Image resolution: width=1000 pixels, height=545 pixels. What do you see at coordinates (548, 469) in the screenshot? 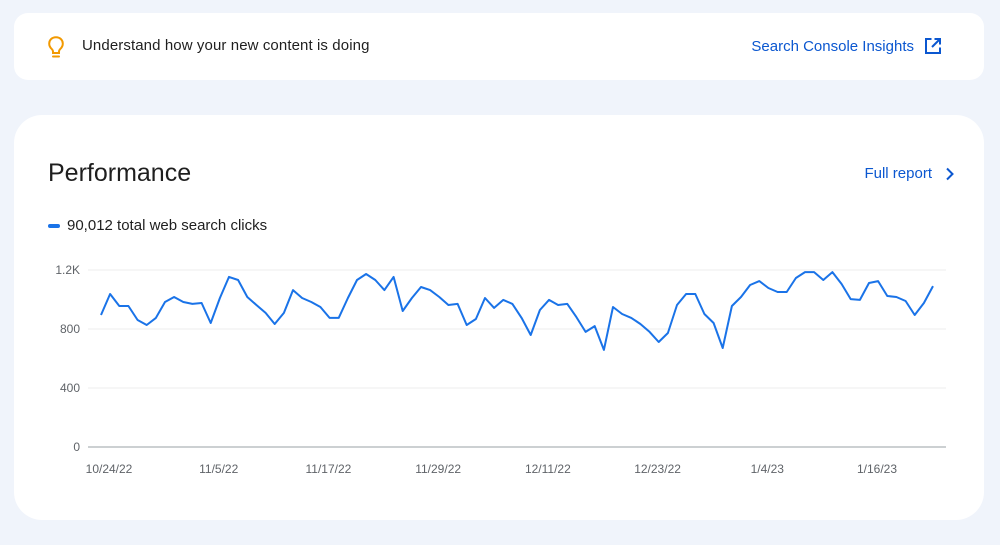
I see `x-tick-label: 12/11/22` at bounding box center [548, 469].